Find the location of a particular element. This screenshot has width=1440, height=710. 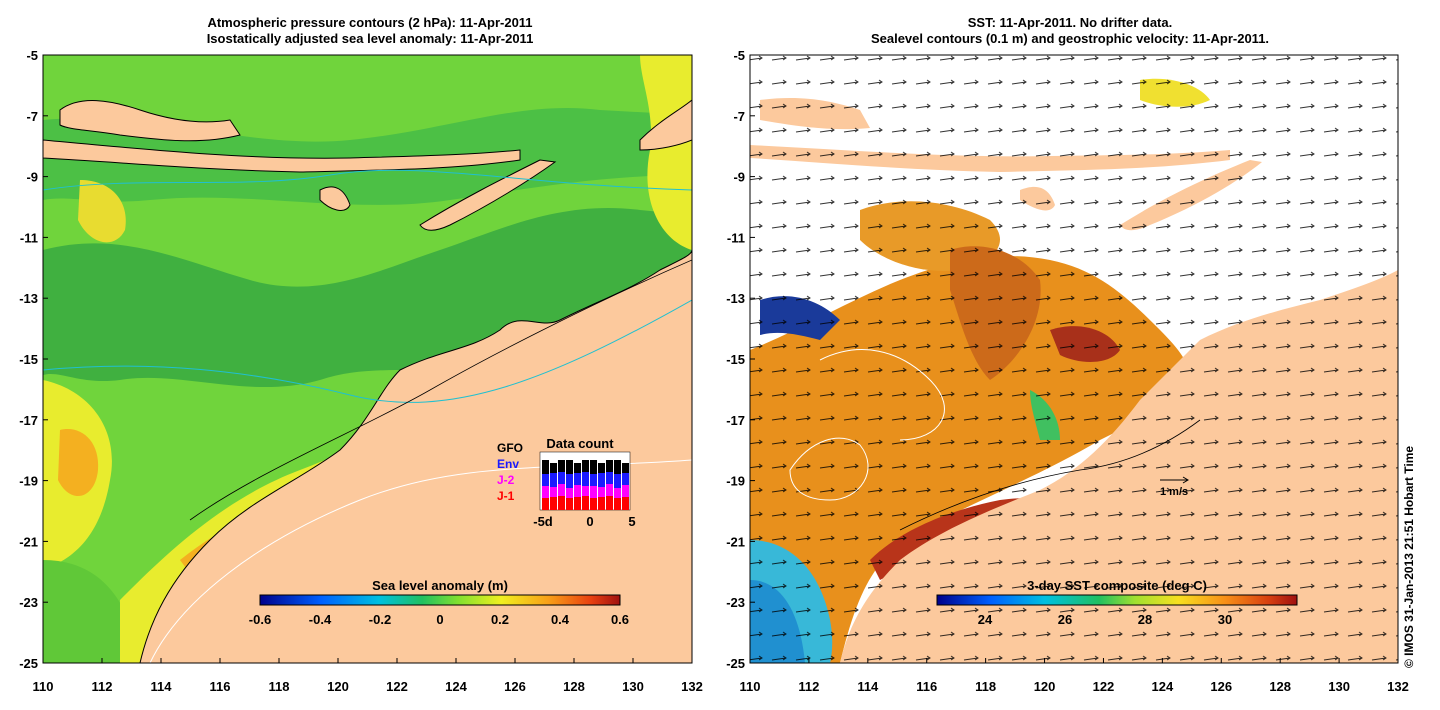

lat-tick-label-right: -23 is located at coordinates (735, 602).